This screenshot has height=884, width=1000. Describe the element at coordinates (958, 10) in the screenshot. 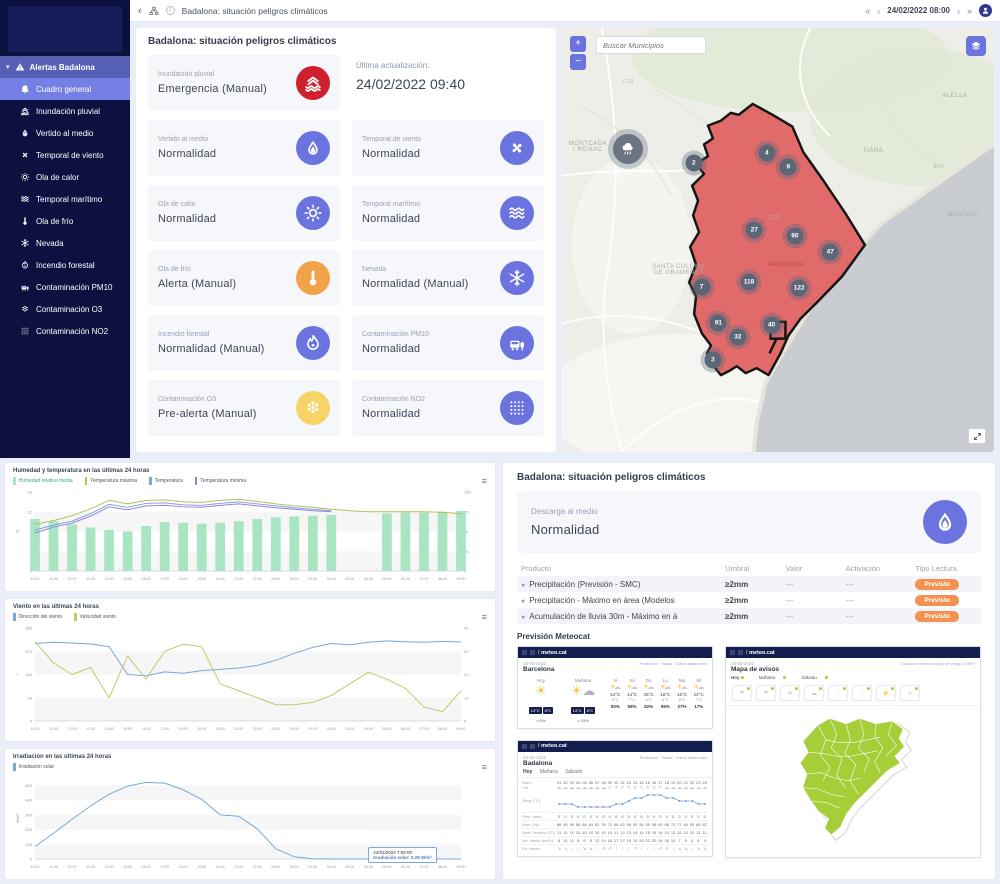

I see `nav-next-button: ›` at that location.